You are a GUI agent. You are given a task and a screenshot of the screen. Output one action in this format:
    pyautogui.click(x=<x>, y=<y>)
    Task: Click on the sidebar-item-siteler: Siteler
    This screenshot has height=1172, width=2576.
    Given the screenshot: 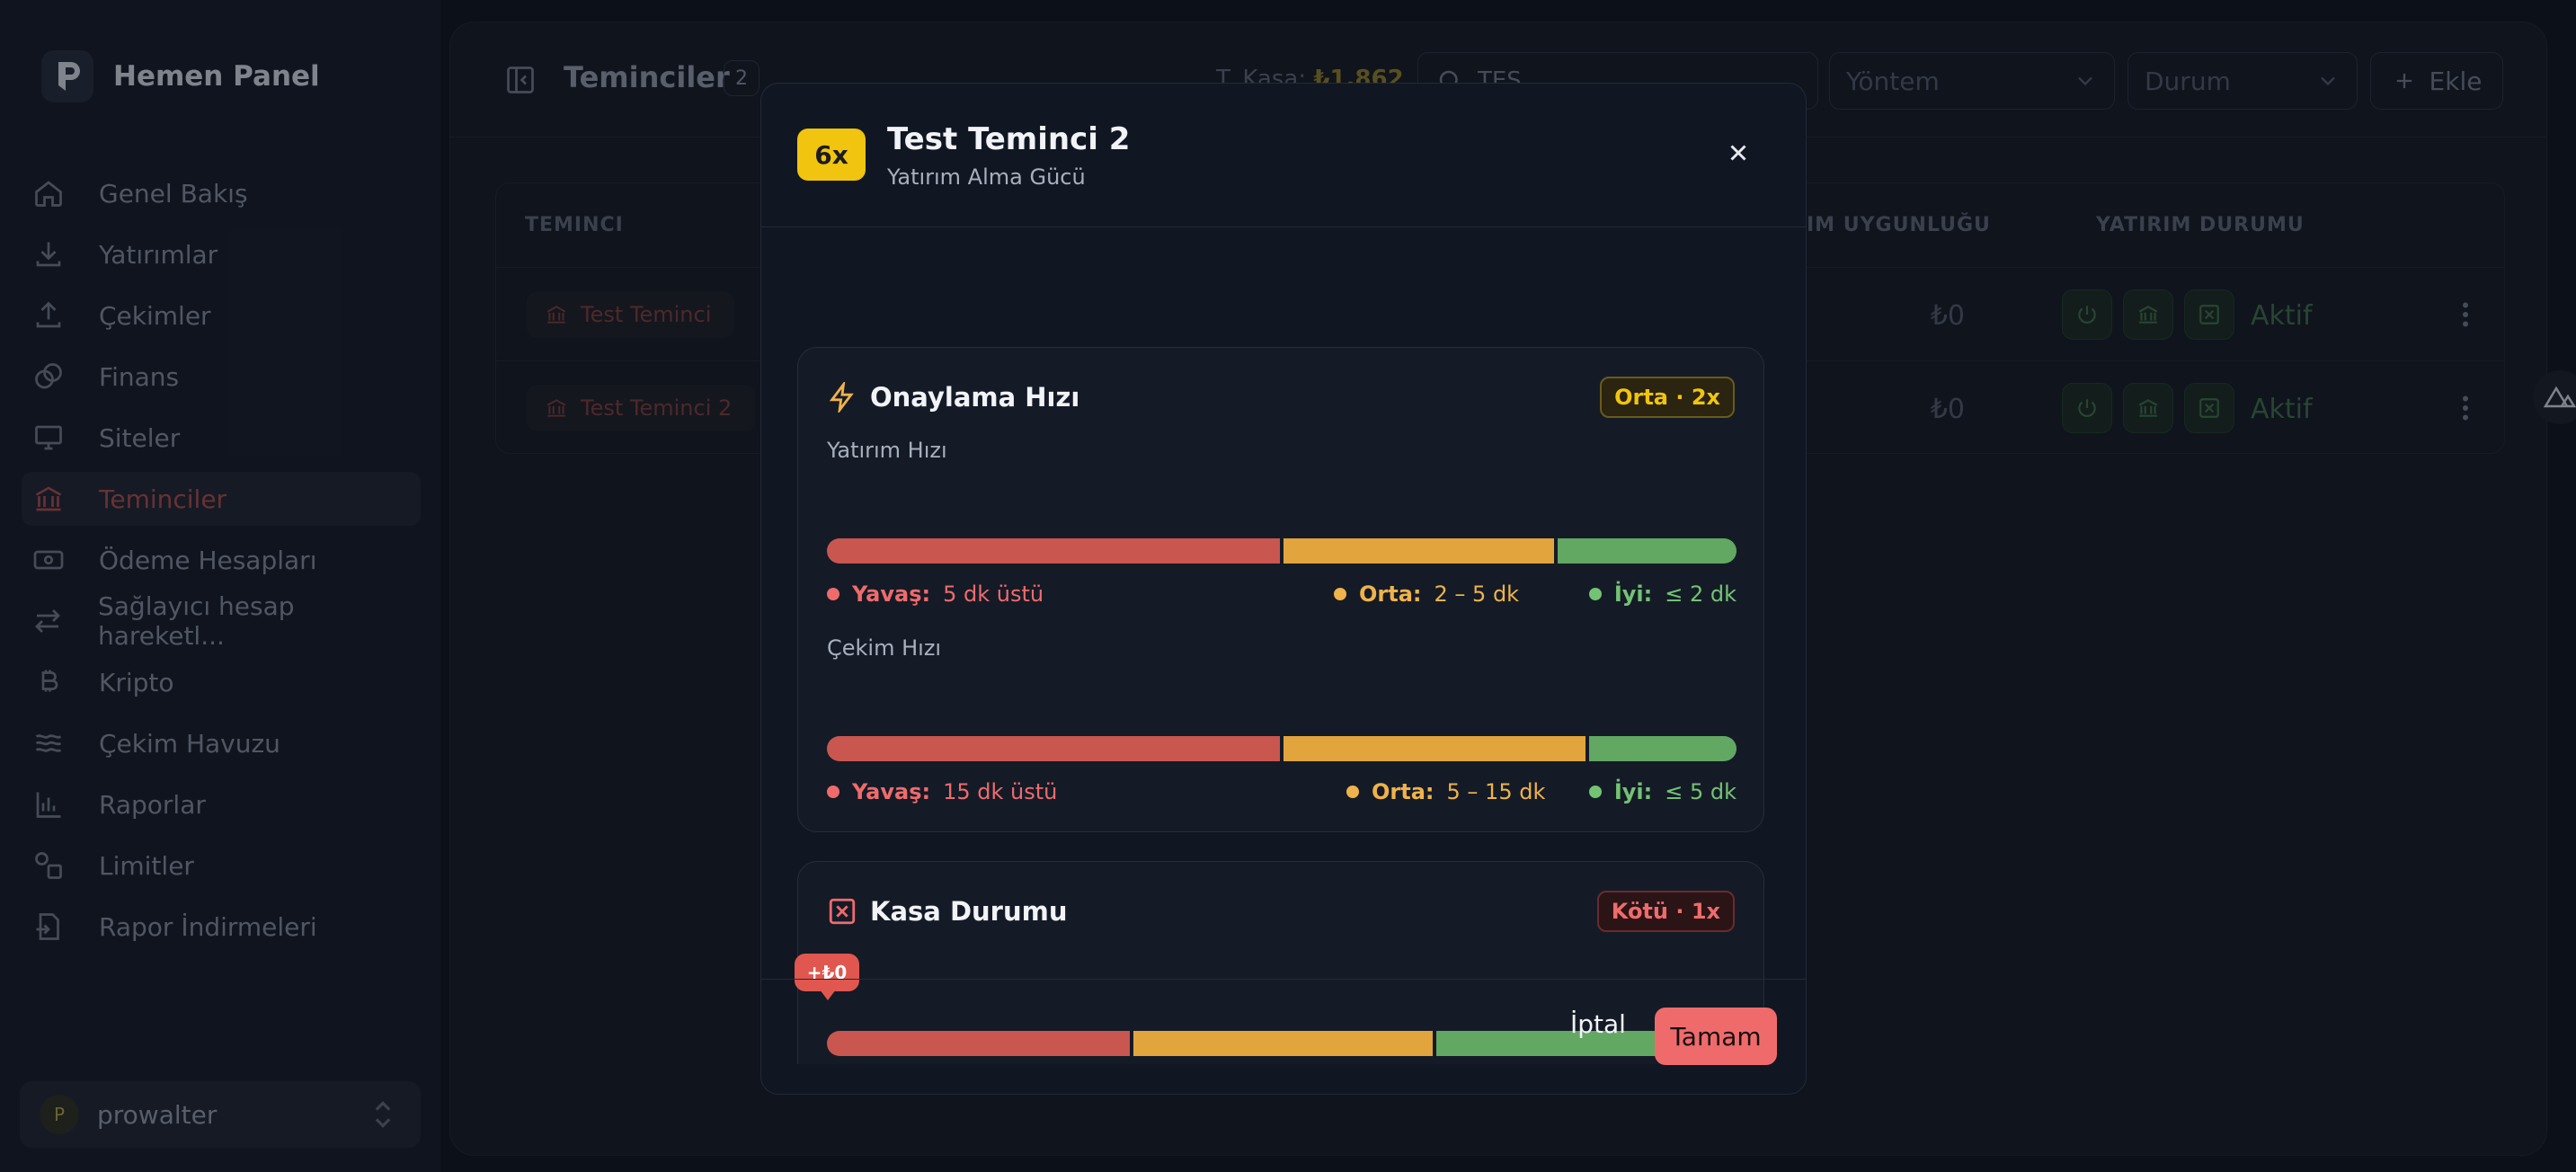 What is the action you would take?
    pyautogui.click(x=221, y=438)
    